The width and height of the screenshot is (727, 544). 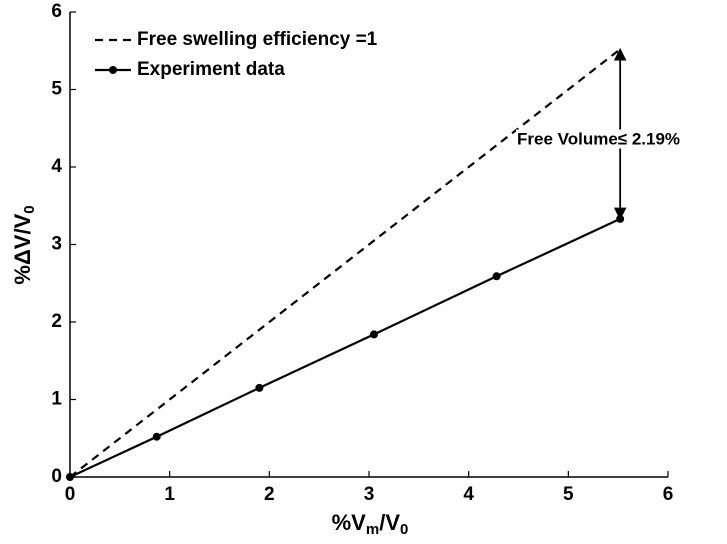 I want to click on y-tick-label: 6, so click(x=56, y=11).